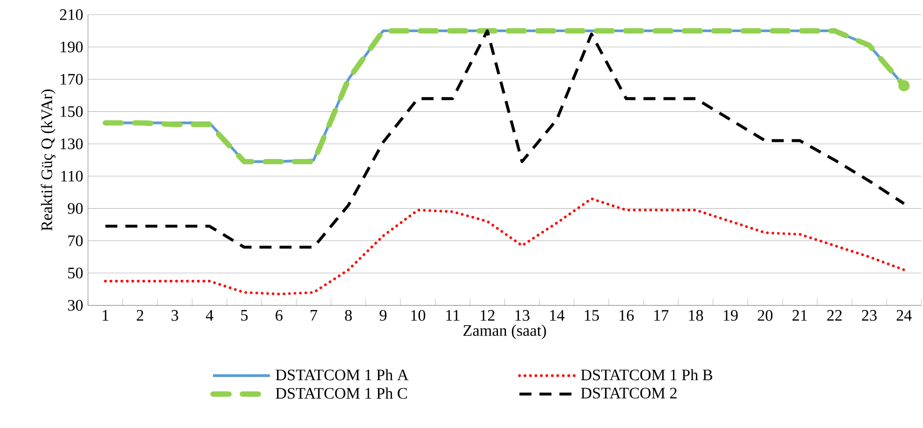 This screenshot has height=428, width=923. Describe the element at coordinates (418, 315) in the screenshot. I see `x-tick-label: 10` at that location.